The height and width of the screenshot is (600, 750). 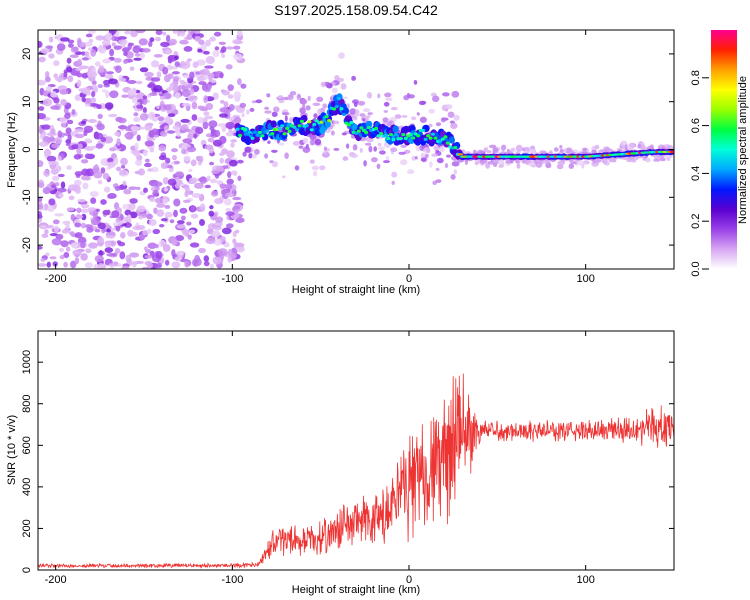 I want to click on snr-y-label: SNR (10 * v/v), so click(x=12, y=450).